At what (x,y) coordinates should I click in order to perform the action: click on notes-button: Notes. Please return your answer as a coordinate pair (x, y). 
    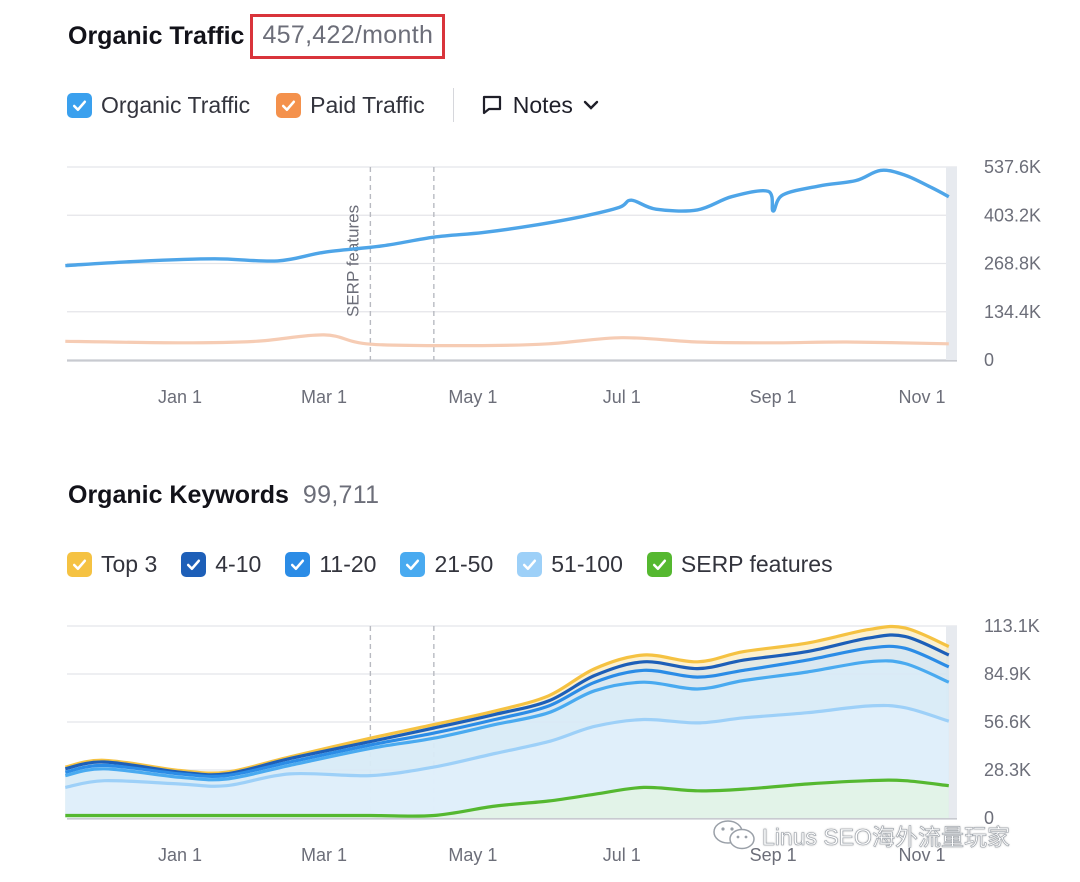
    Looking at the image, I should click on (545, 105).